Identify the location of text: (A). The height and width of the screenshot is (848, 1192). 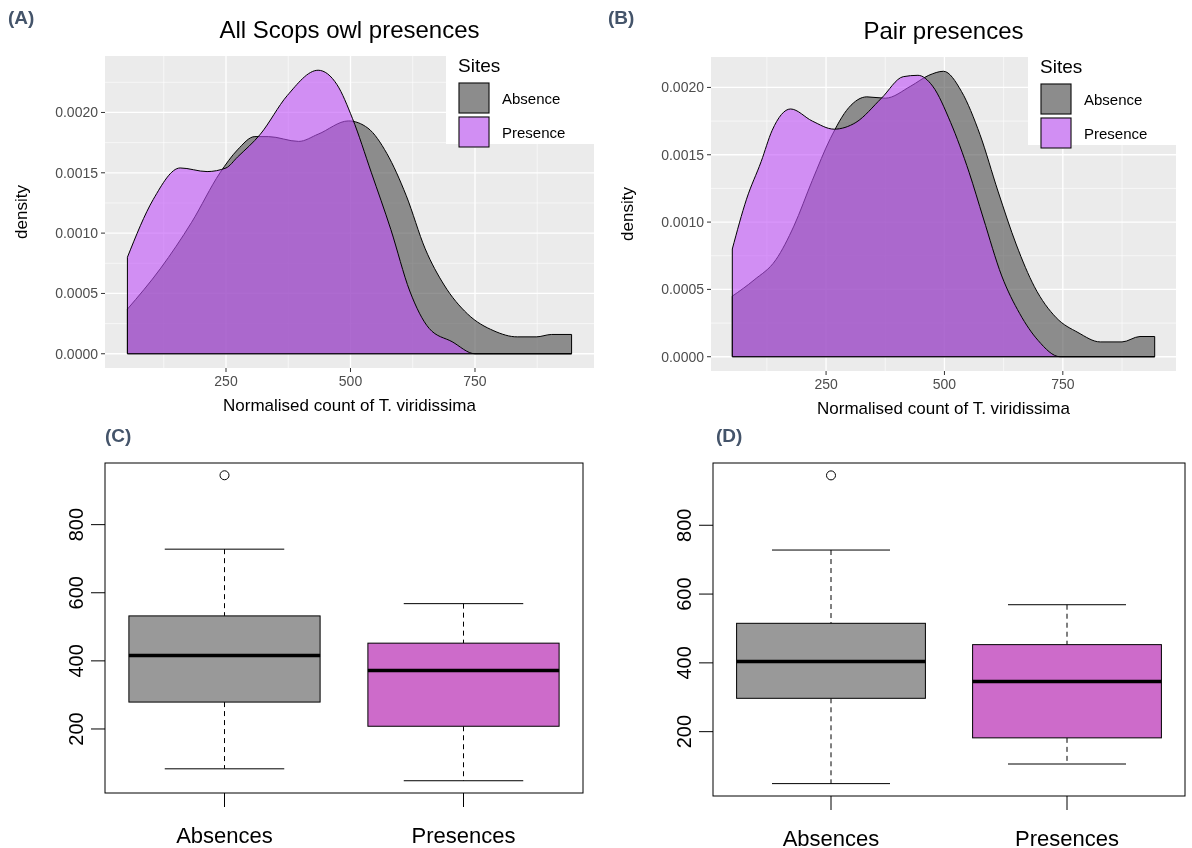
(21, 17).